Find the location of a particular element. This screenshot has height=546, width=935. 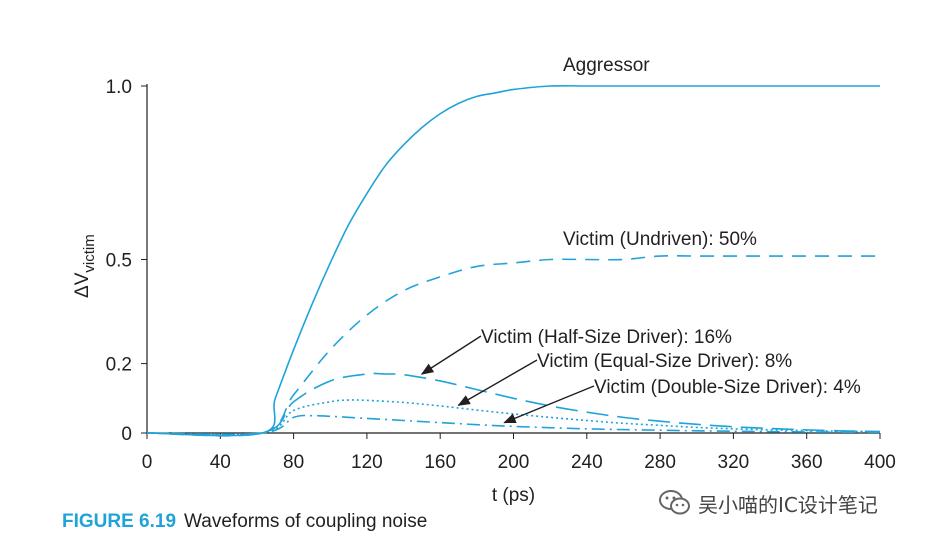

figure-label: FIGURE 6.19 is located at coordinates (119, 521).